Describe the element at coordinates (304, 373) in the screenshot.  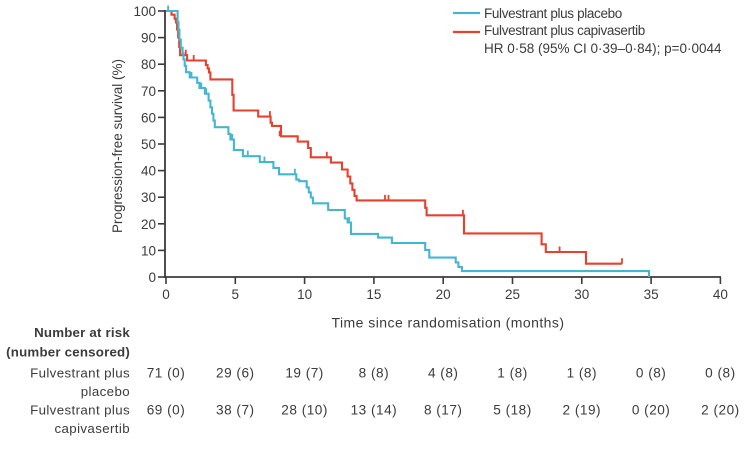
I see `svg-text: 19 (7)` at that location.